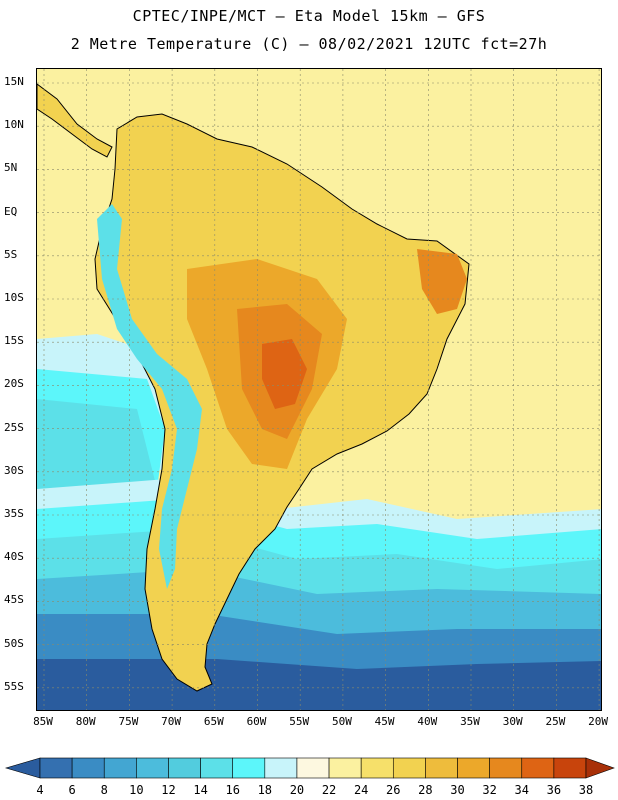 The height and width of the screenshot is (800, 618). I want to click on lat-label: 15S, so click(14, 341).